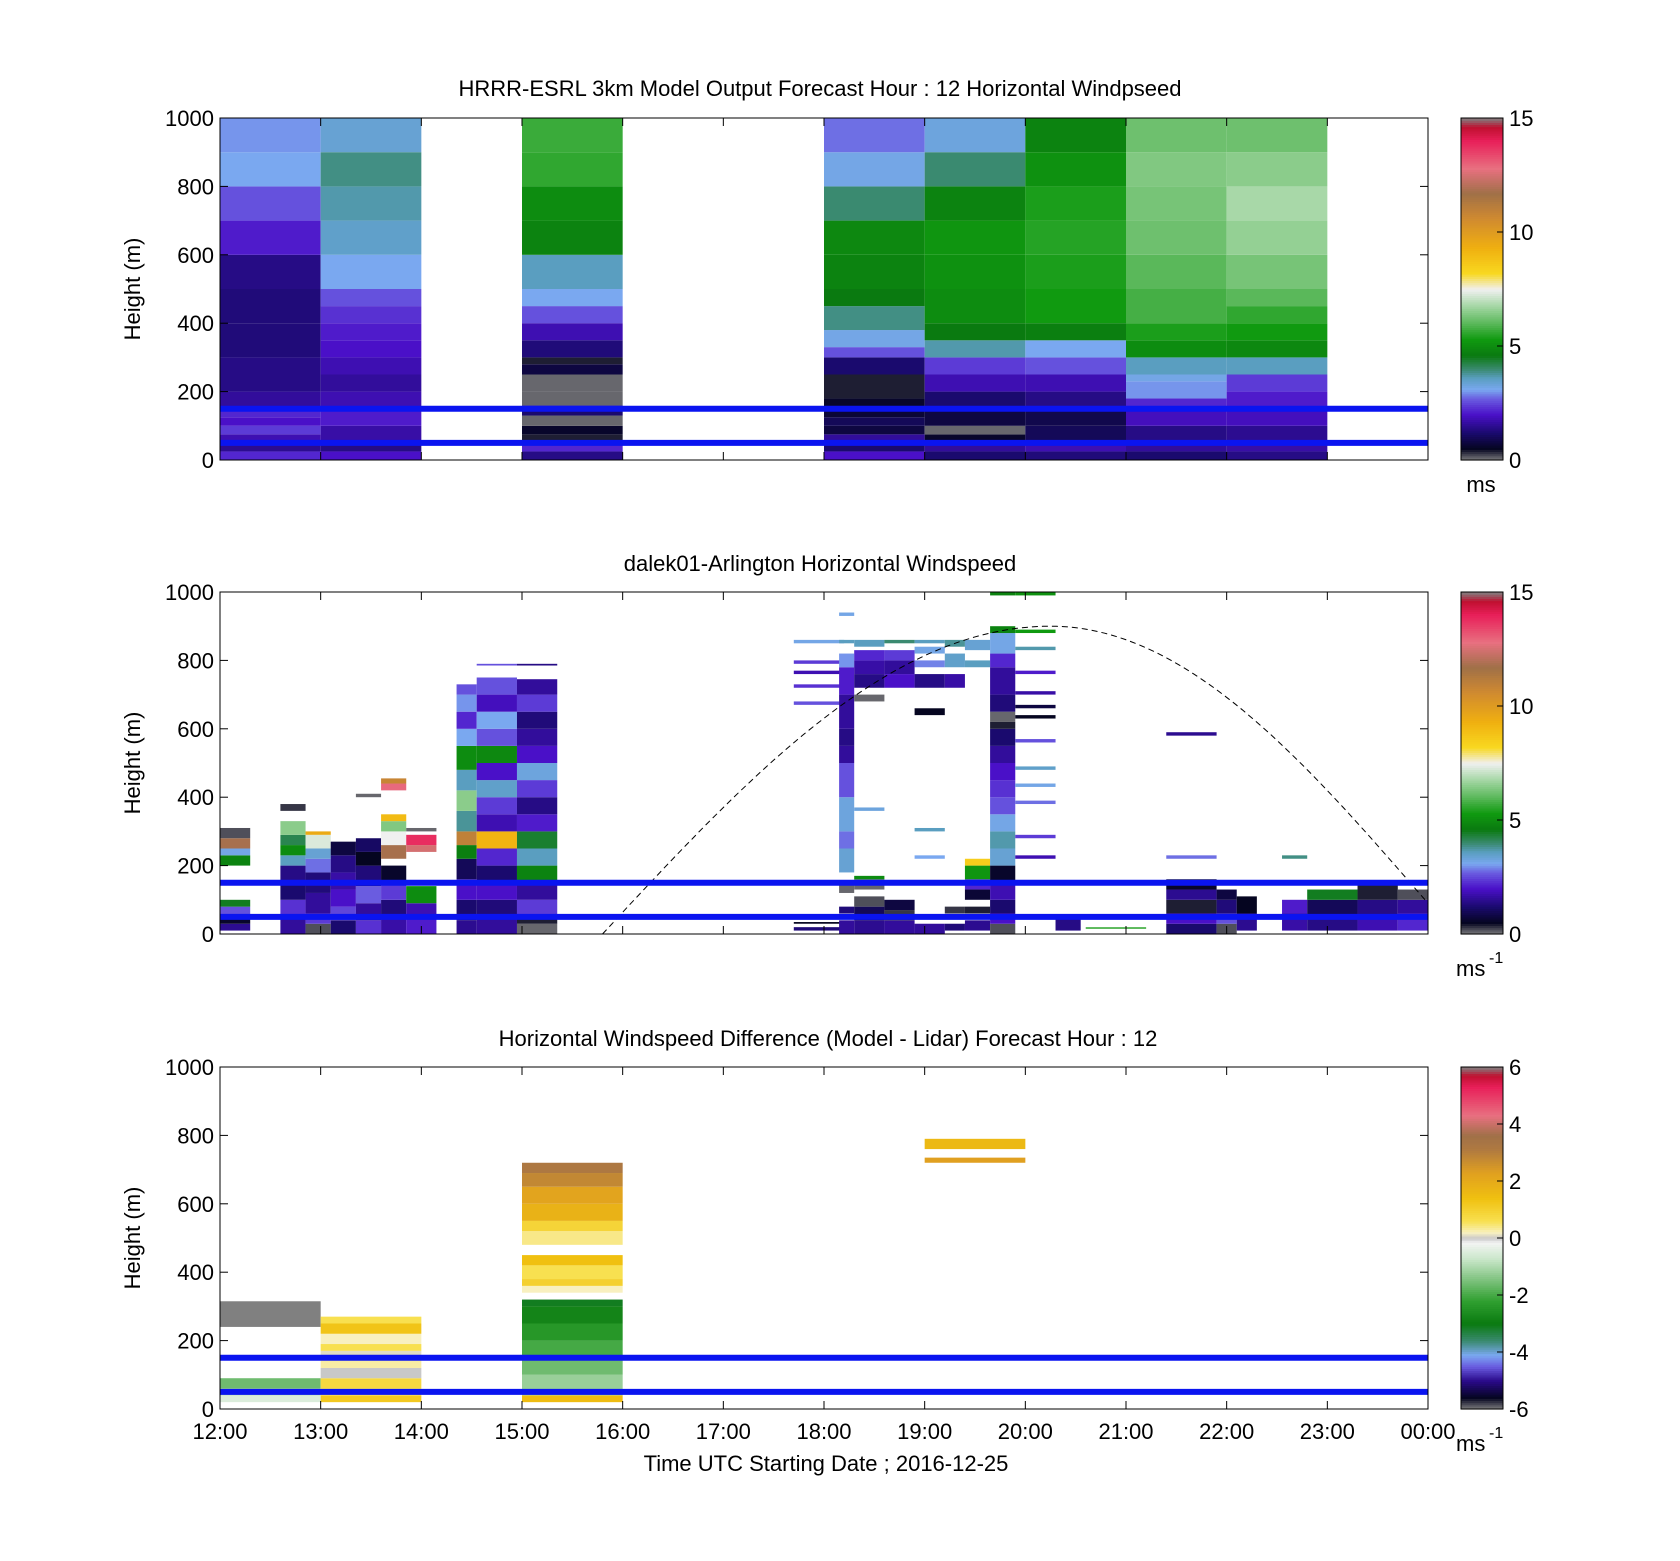 The height and width of the screenshot is (1561, 1680). I want to click on reference-lines, so click(824, 1374).